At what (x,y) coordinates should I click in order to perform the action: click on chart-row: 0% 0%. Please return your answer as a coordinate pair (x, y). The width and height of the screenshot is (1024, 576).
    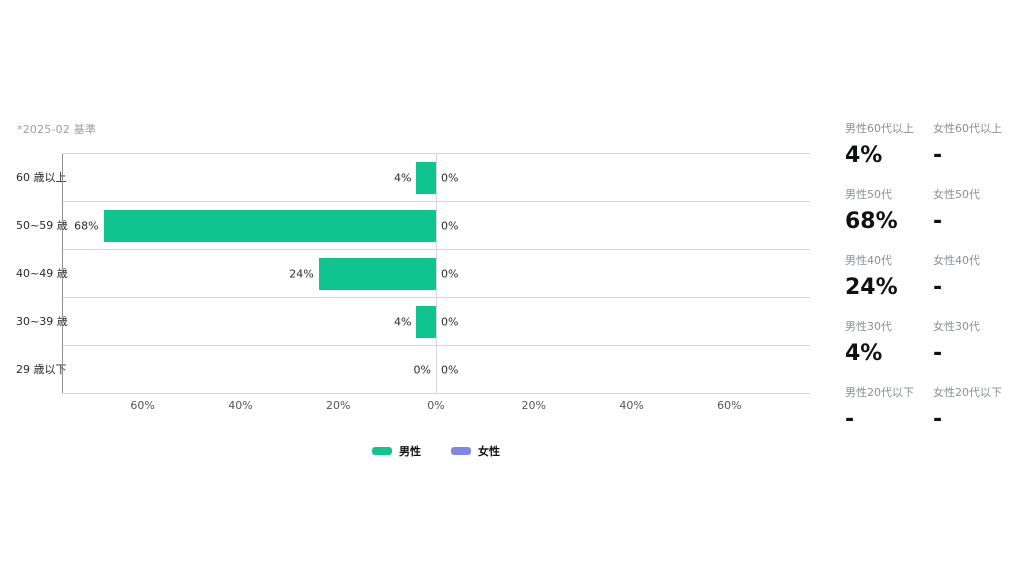
    Looking at the image, I should click on (436, 370).